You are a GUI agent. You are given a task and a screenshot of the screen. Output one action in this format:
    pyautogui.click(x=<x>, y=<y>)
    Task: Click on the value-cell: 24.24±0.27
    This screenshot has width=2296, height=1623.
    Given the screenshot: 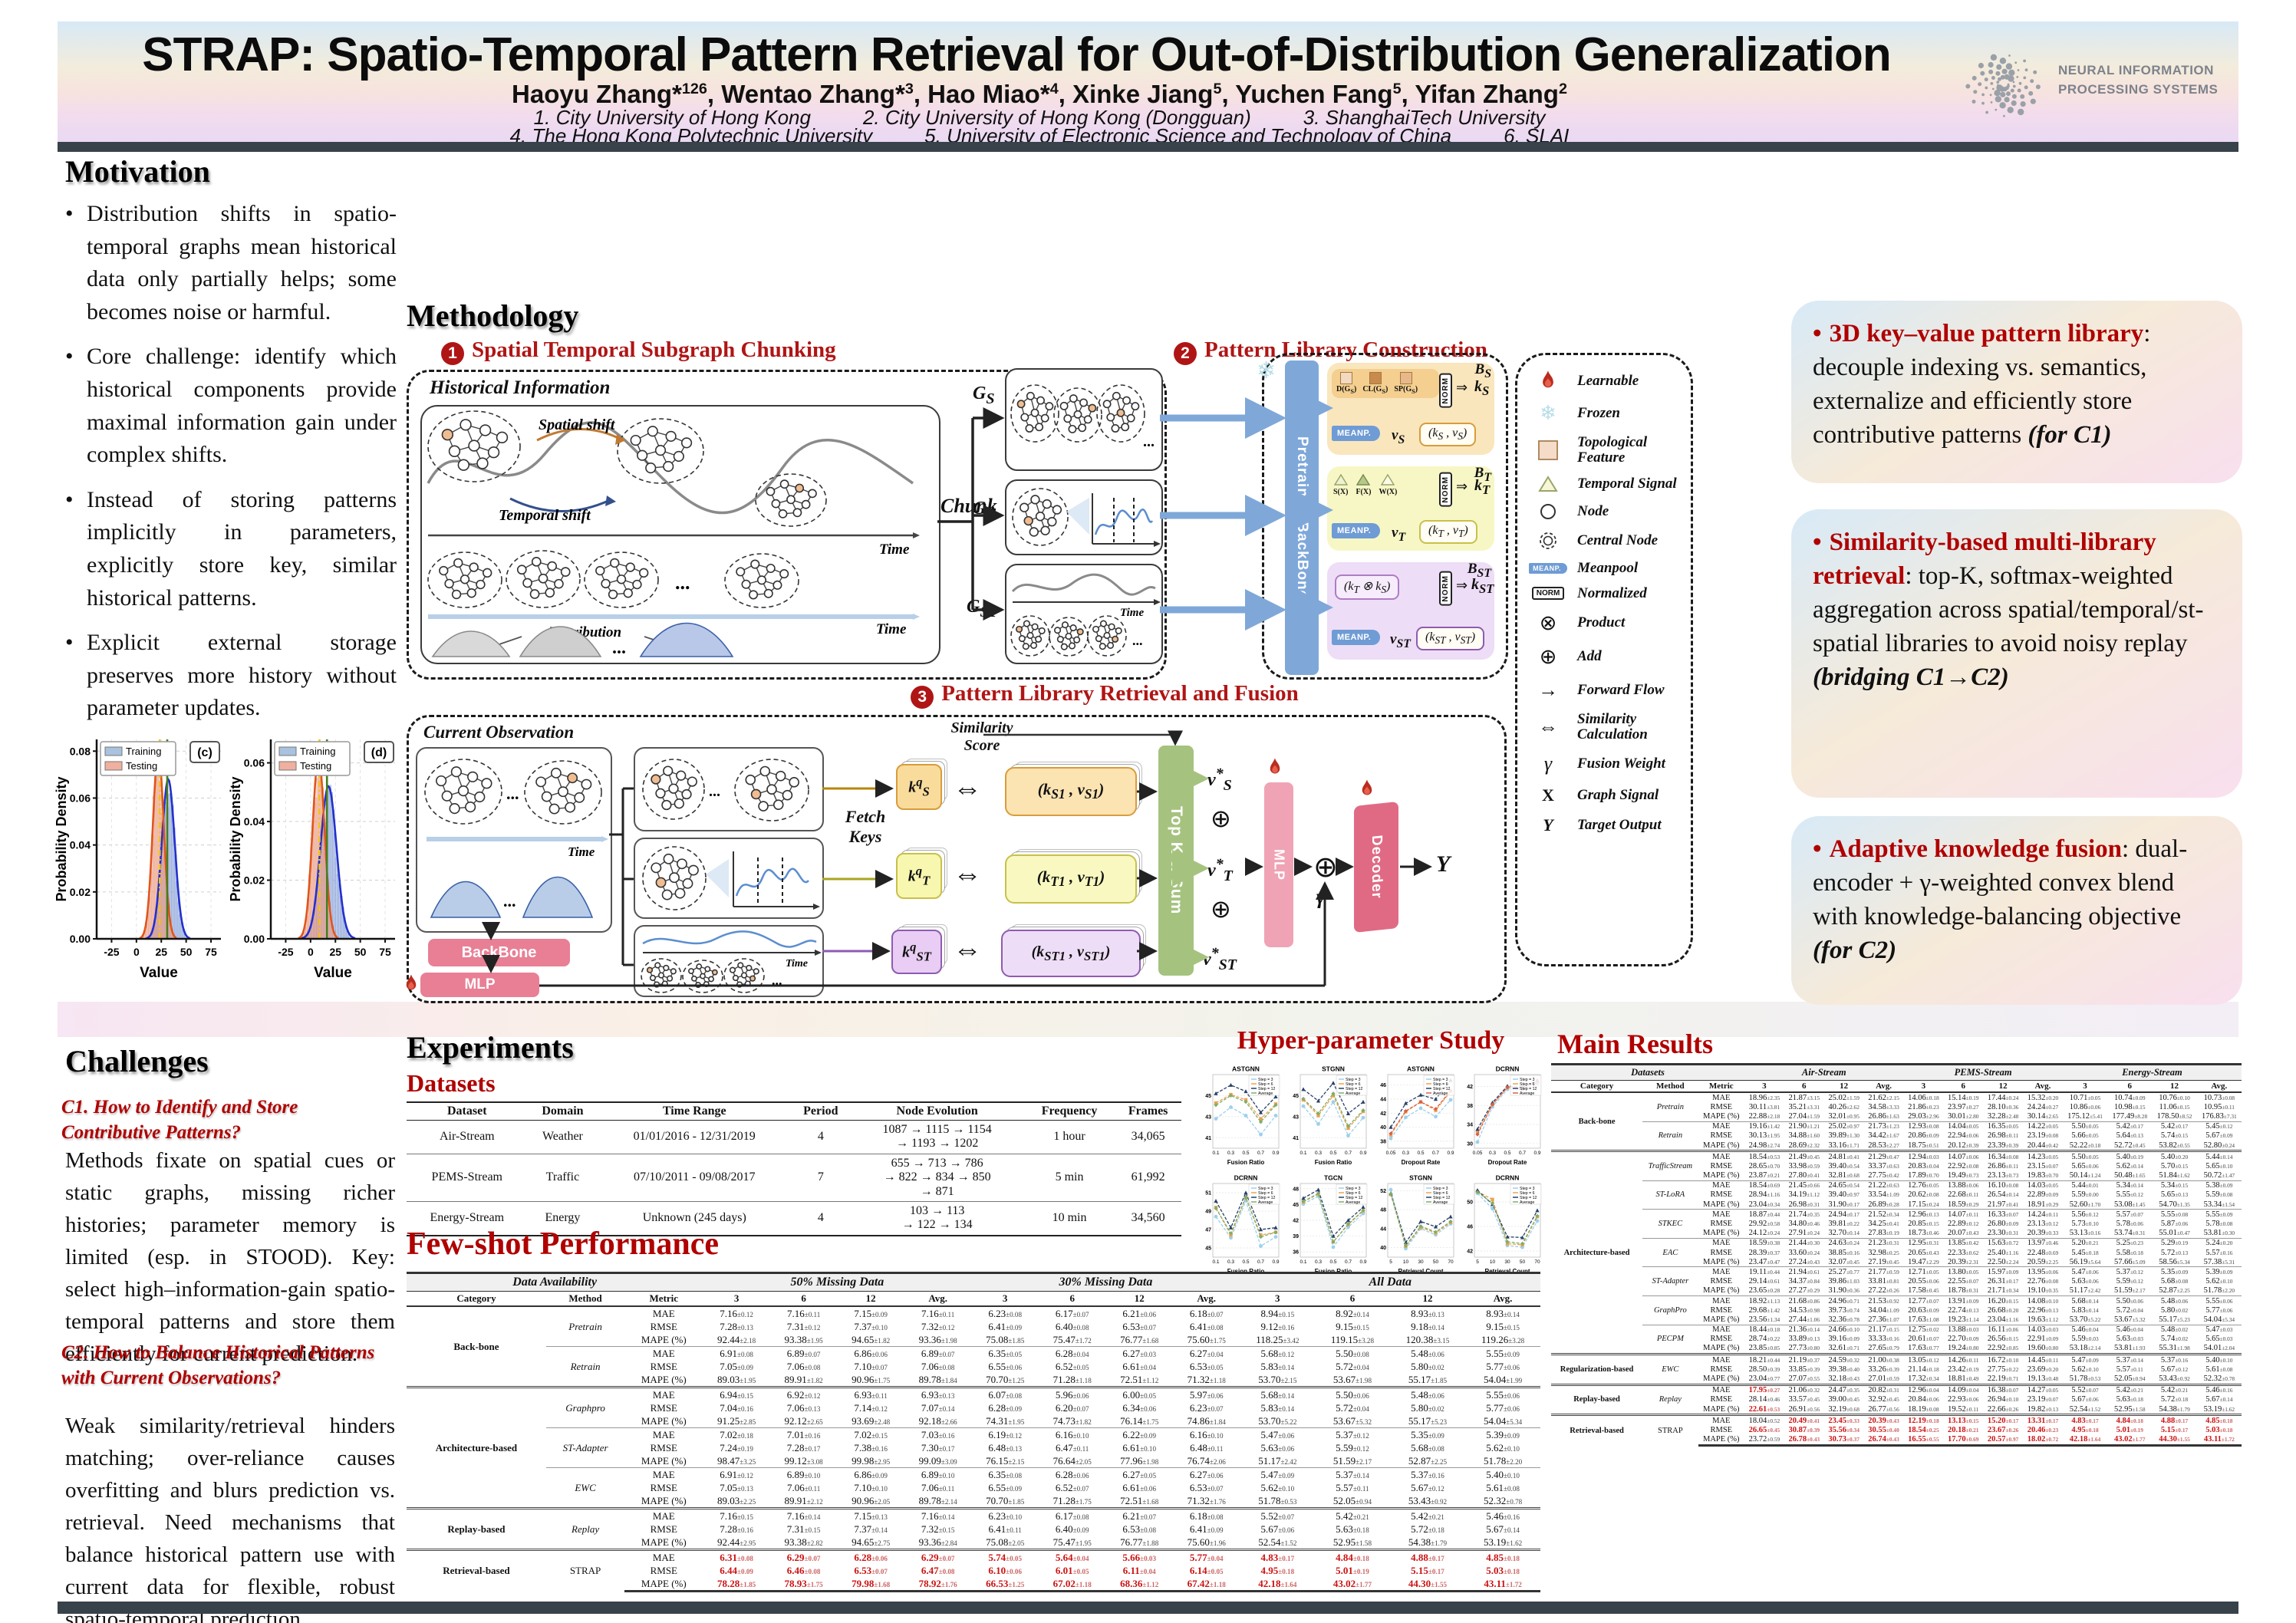 What is the action you would take?
    pyautogui.click(x=2043, y=1106)
    